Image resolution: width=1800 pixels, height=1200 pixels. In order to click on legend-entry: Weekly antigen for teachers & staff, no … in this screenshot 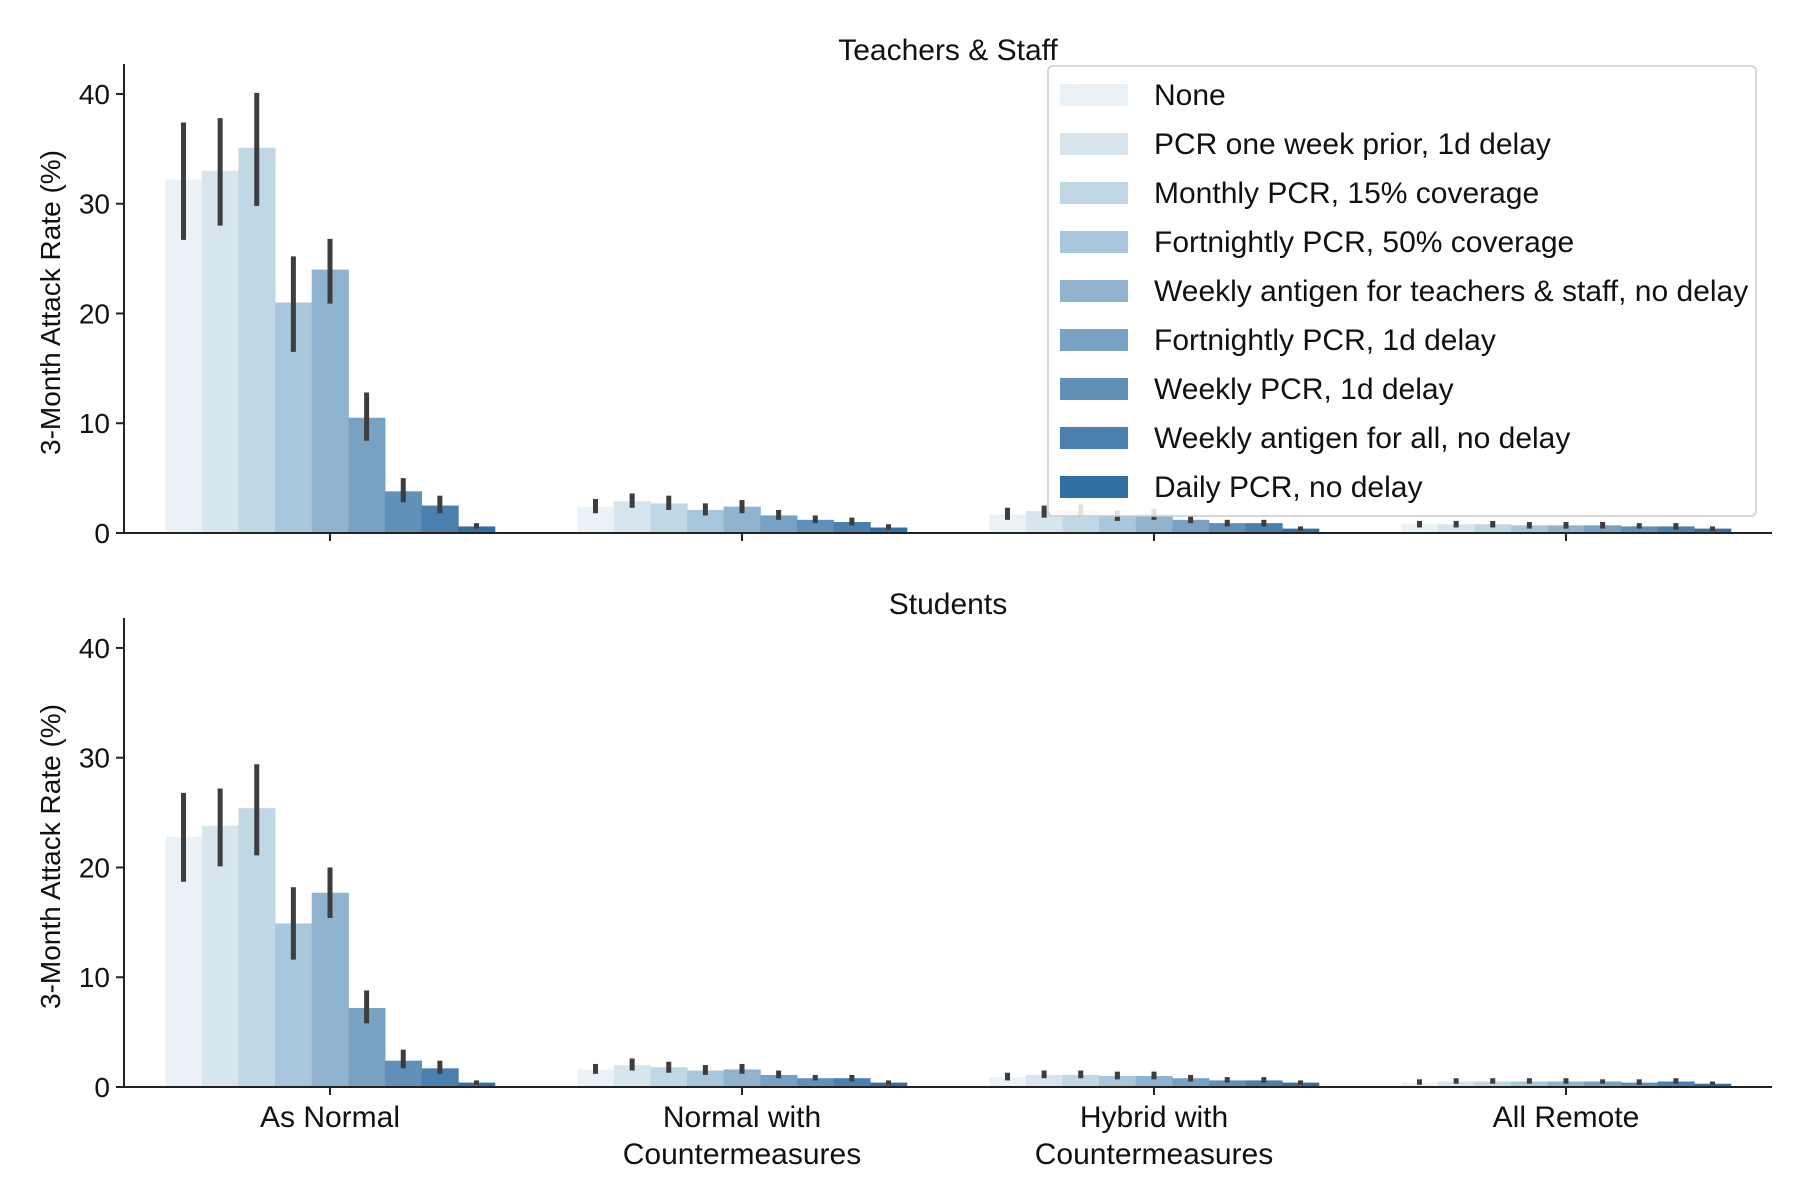, I will do `click(1451, 291)`.